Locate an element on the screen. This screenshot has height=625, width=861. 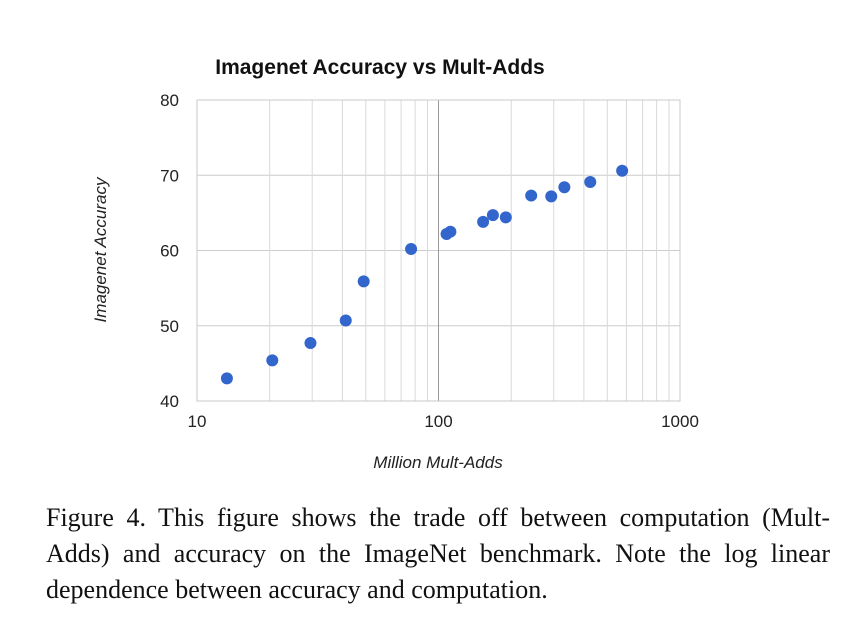
x-axis-label: Million Mult-Adds is located at coordinates (438, 462).